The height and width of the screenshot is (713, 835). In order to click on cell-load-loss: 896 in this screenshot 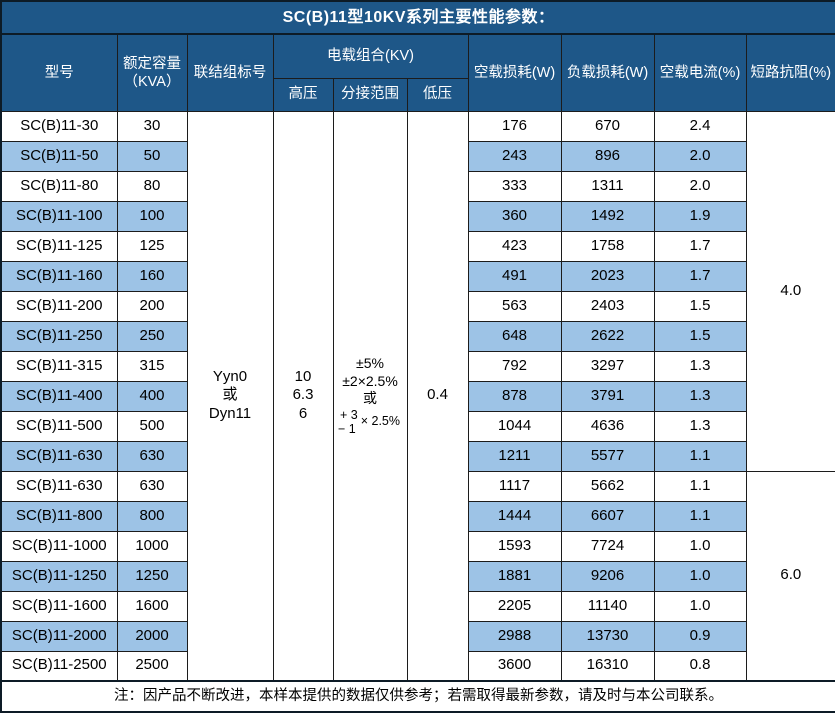, I will do `click(607, 156)`.